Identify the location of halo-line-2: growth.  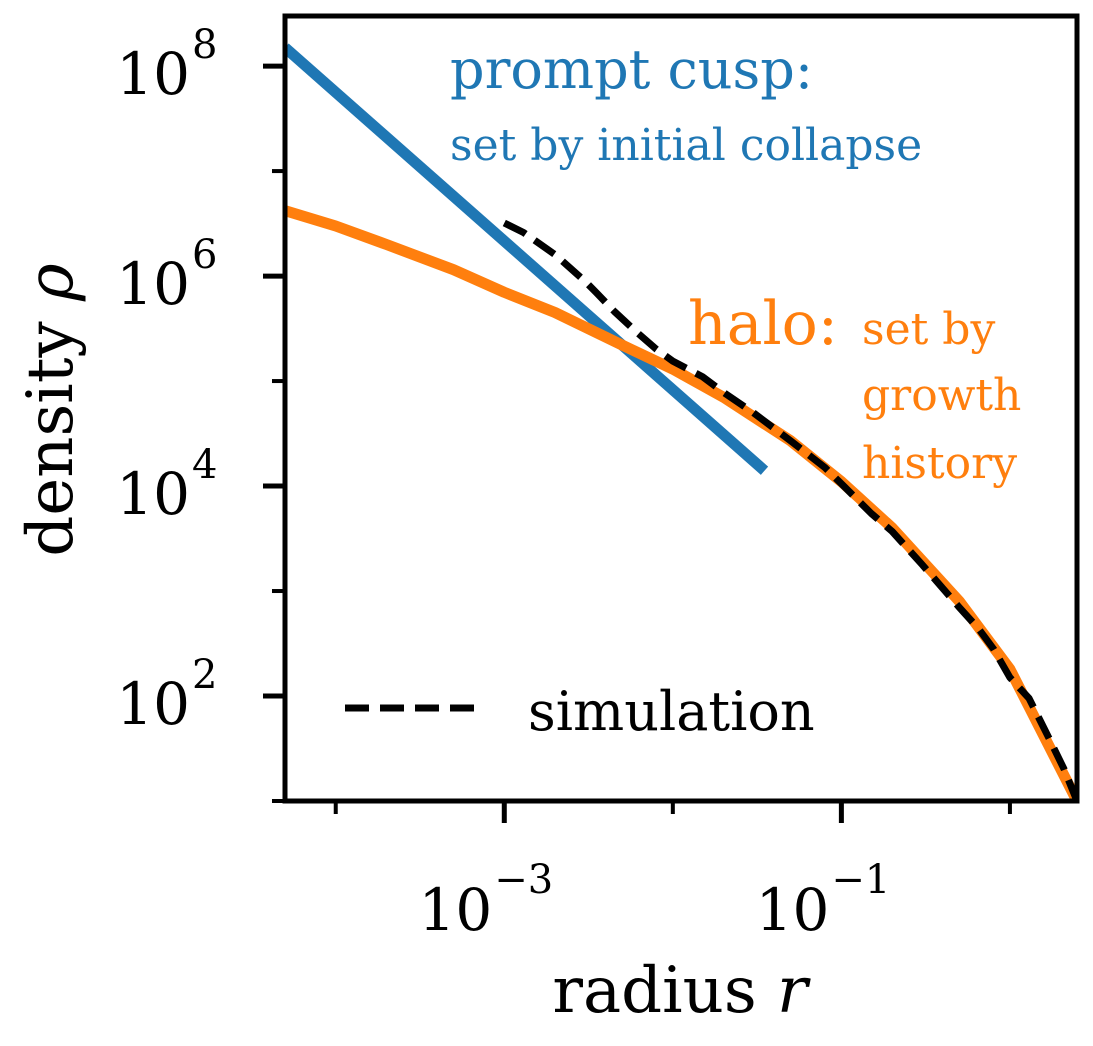
(941, 395).